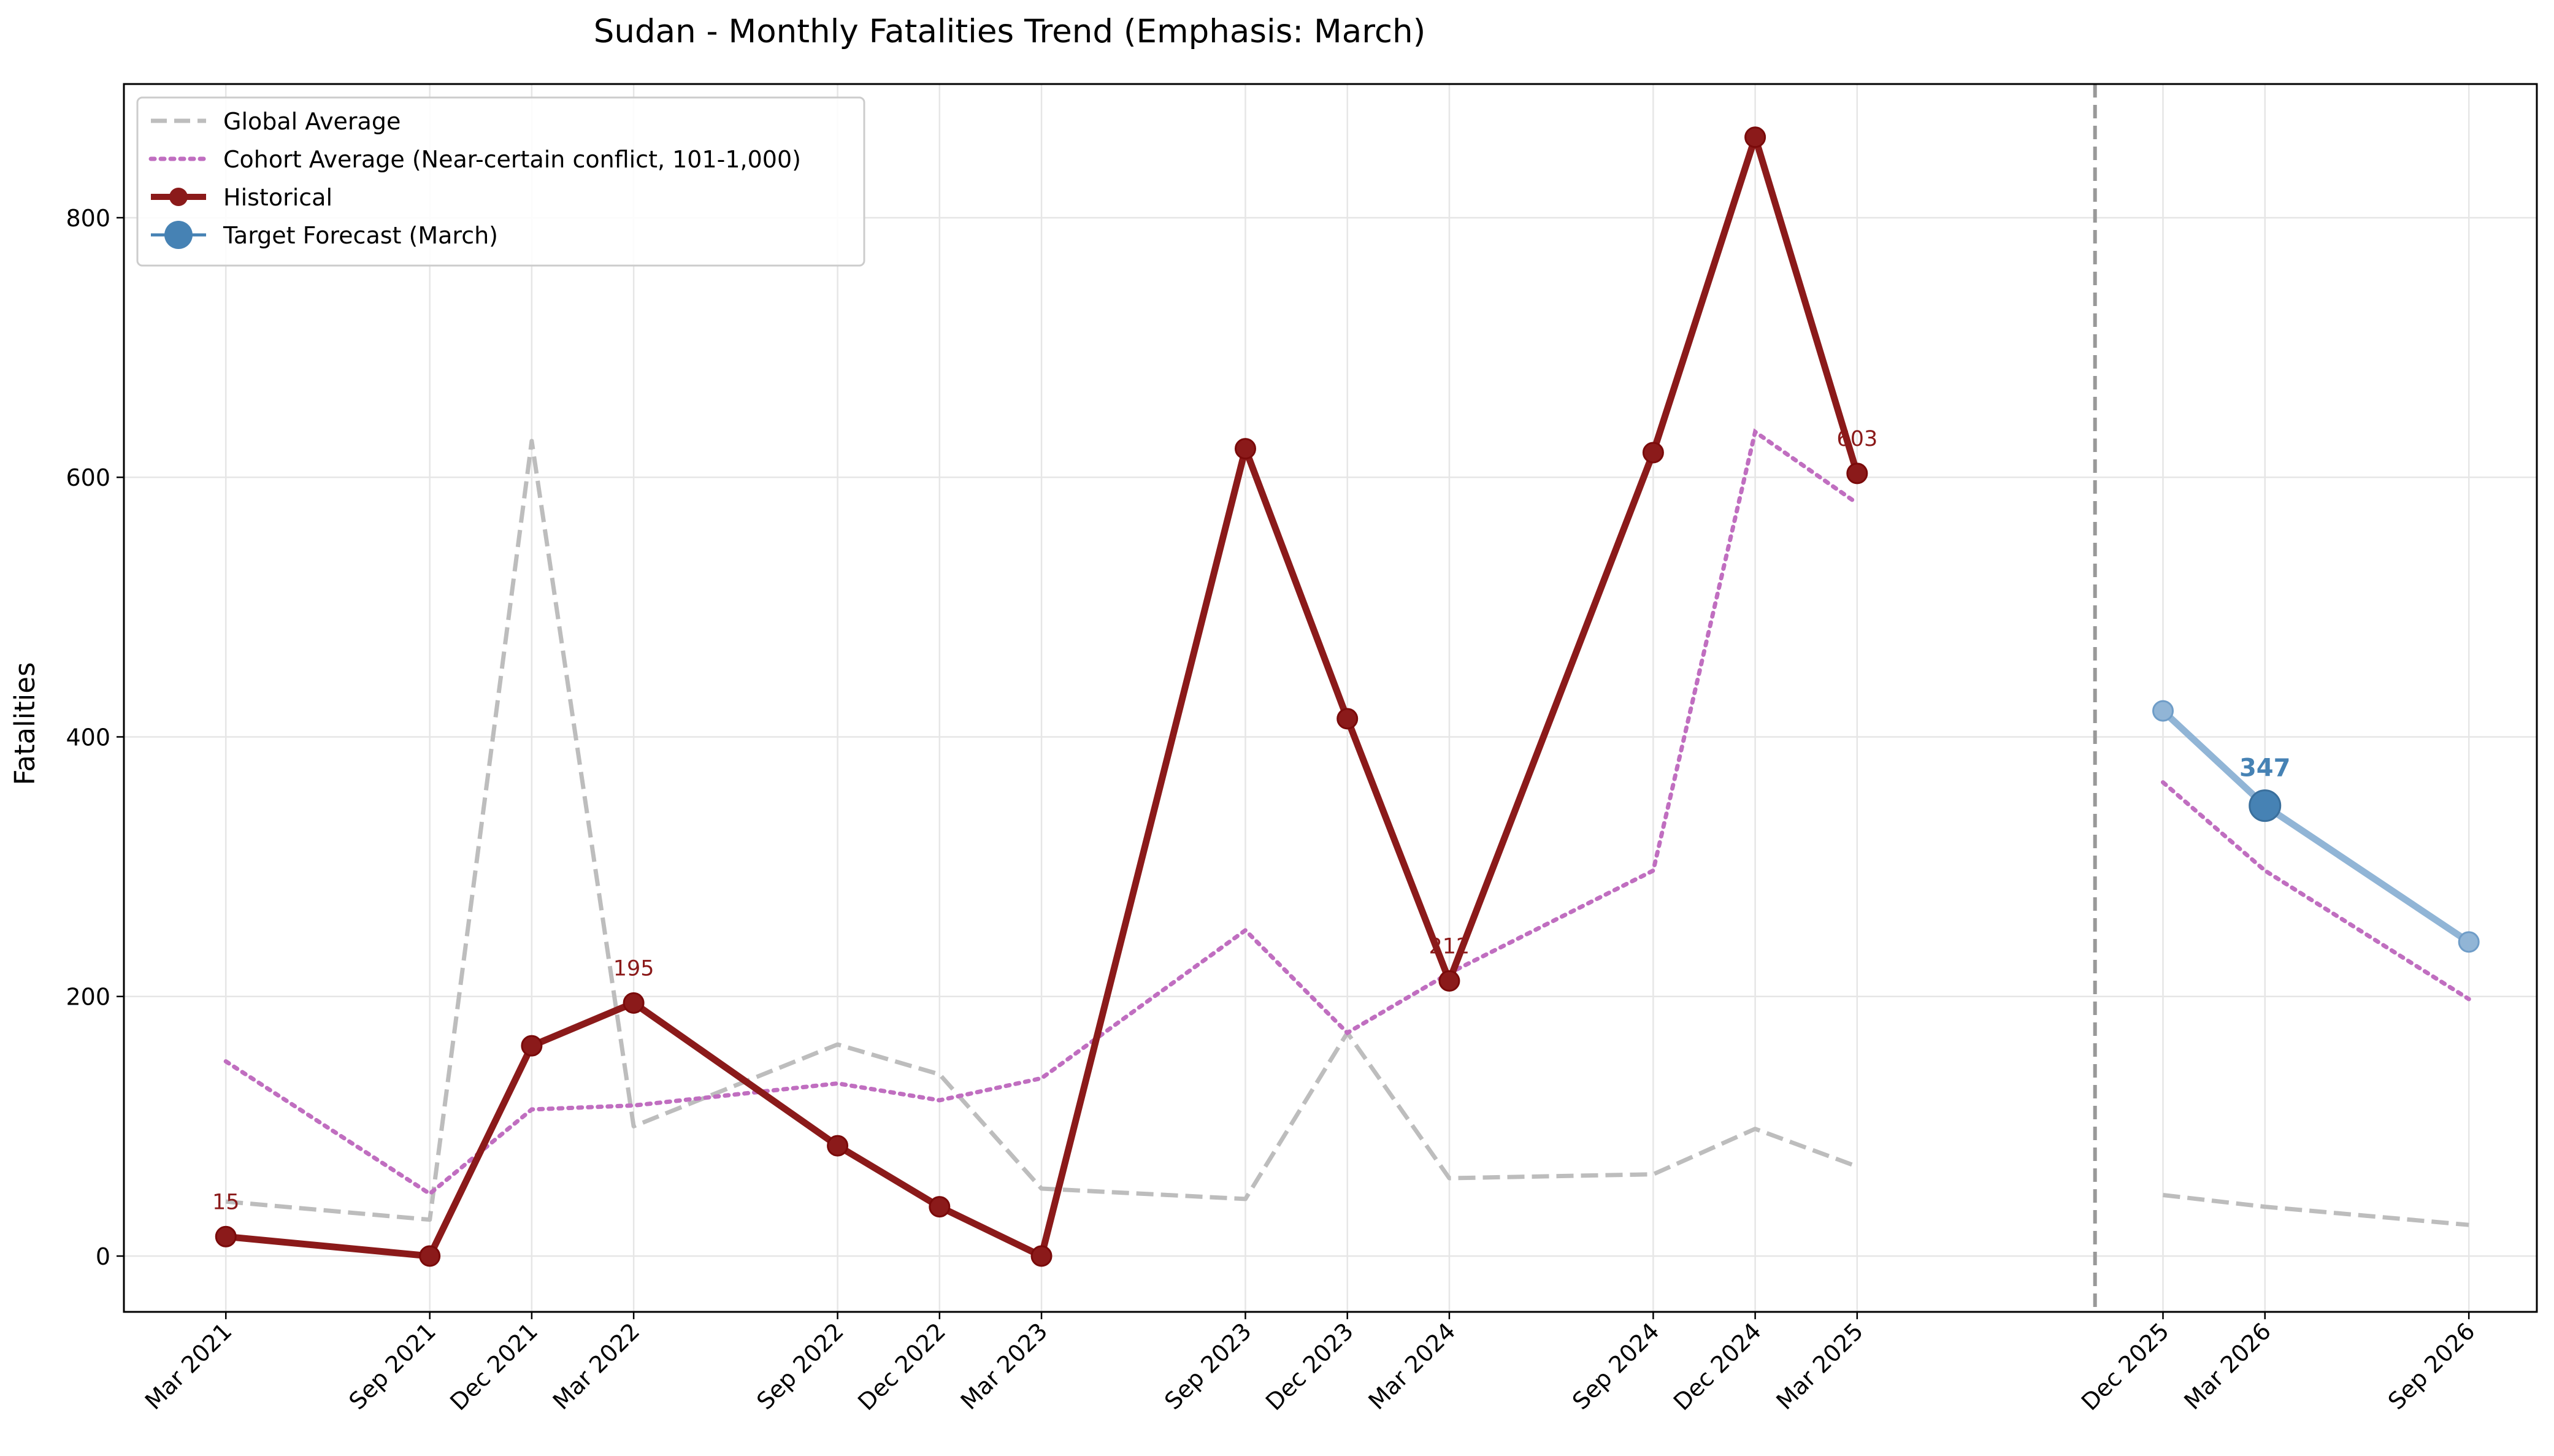 The width and height of the screenshot is (2554, 1456). I want to click on target-forecast-label: 347, so click(2265, 768).